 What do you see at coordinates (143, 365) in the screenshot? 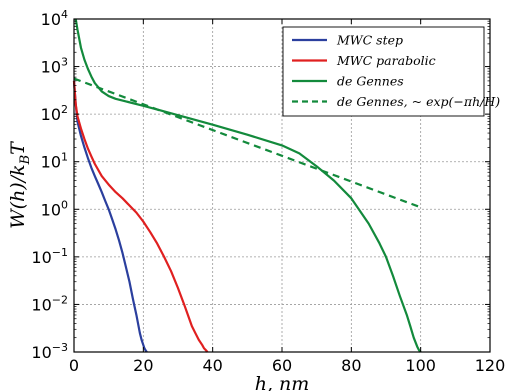
I see `x-tick-label: 20` at bounding box center [143, 365].